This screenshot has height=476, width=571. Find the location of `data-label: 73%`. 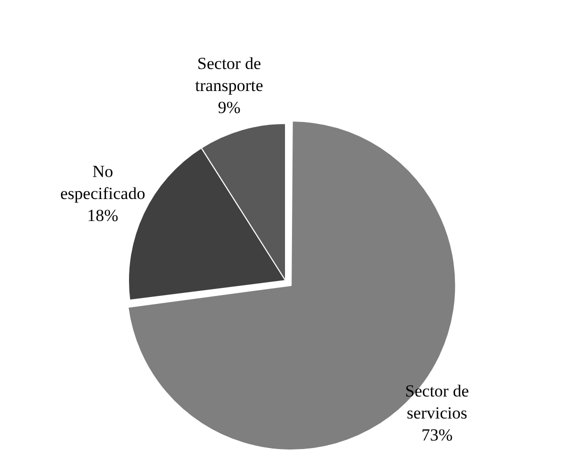

data-label: 73% is located at coordinates (437, 435).